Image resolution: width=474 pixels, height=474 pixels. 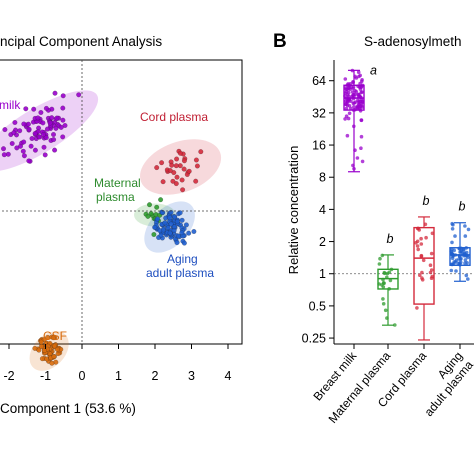 I want to click on panel-b-ylabel: Relative concentration, so click(x=293, y=210).